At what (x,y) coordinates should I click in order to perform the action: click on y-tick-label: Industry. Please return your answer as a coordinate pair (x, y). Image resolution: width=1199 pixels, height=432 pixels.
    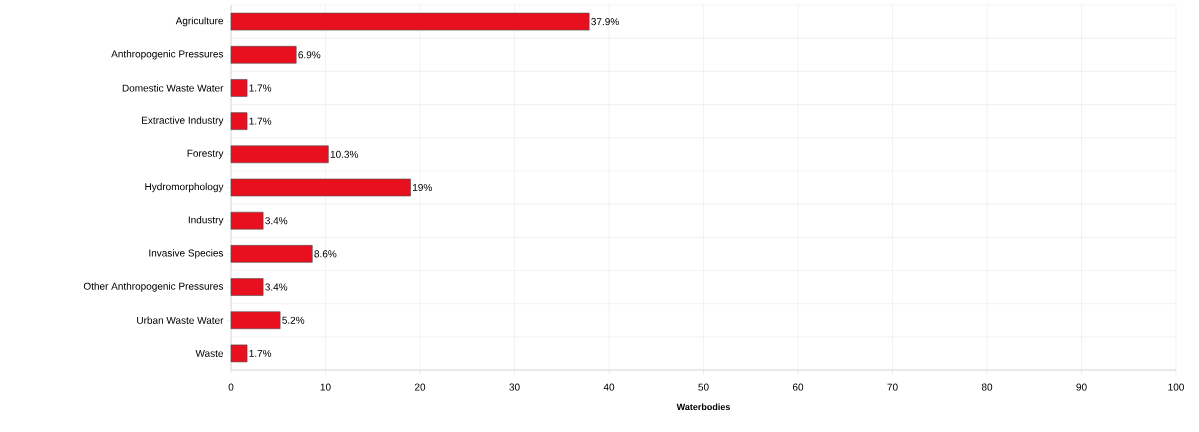
    Looking at the image, I should click on (206, 221).